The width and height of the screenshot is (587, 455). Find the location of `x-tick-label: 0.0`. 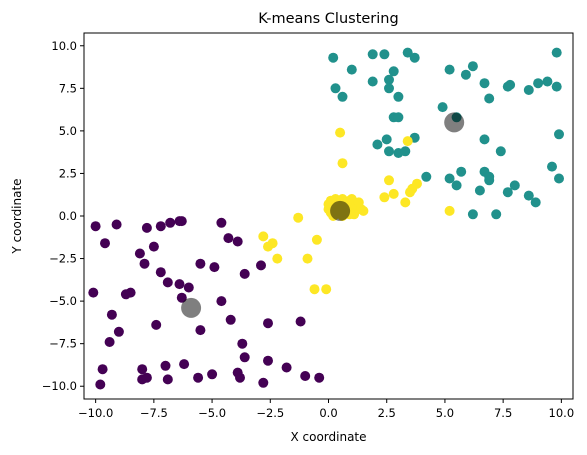

x-tick-label: 0.0 is located at coordinates (328, 413).